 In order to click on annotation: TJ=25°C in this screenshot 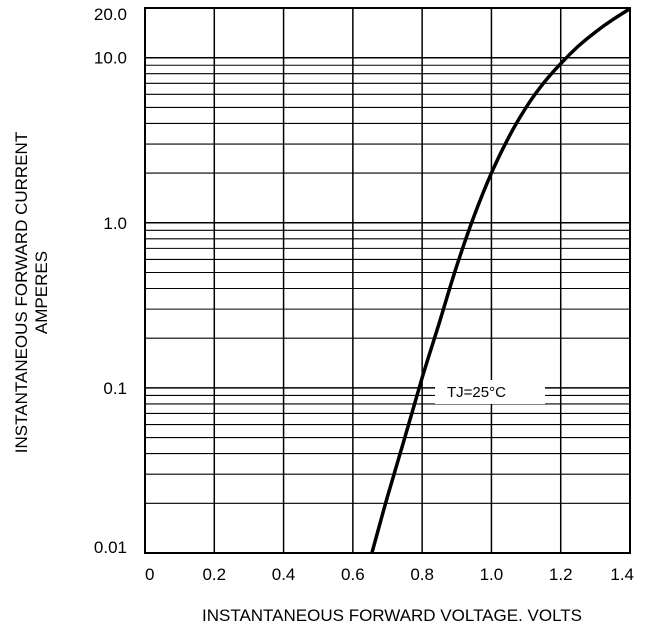, I will do `click(490, 392)`.